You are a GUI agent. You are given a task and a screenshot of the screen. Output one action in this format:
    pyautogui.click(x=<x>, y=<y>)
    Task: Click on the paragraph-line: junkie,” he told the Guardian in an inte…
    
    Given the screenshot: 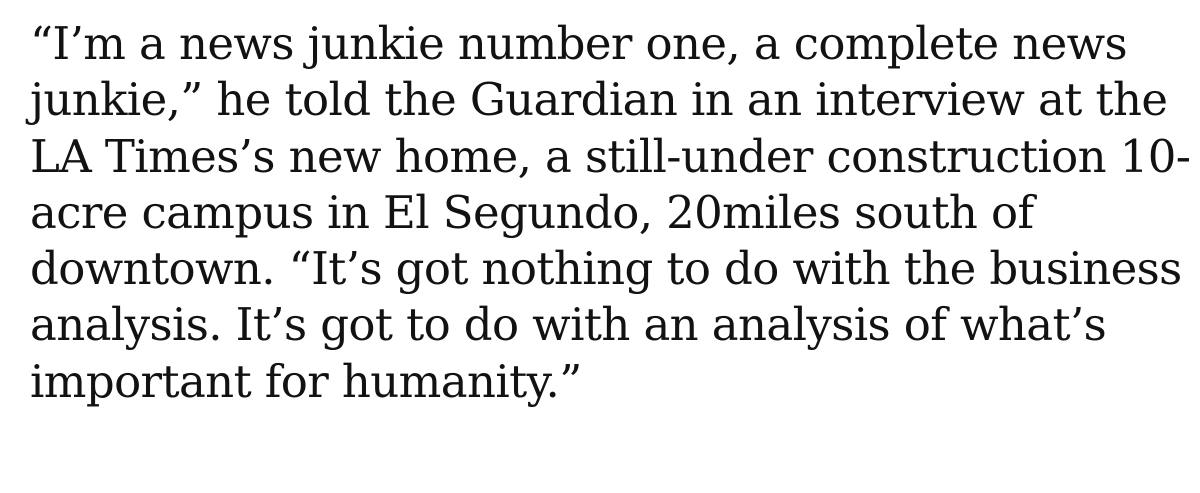 What is the action you would take?
    pyautogui.click(x=599, y=100)
    